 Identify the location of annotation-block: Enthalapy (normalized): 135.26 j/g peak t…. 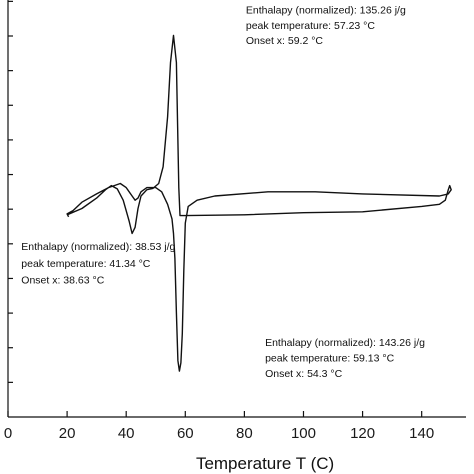
(326, 25).